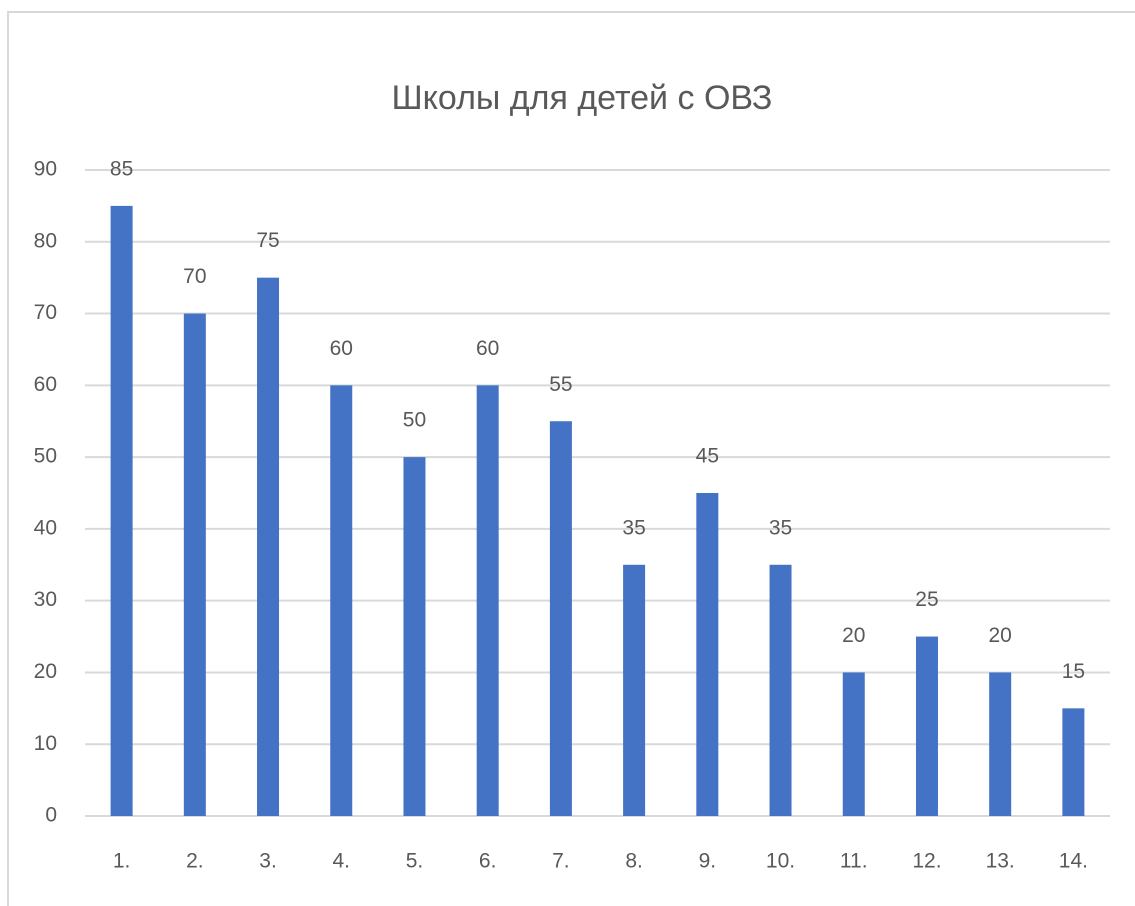  What do you see at coordinates (341, 861) in the screenshot?
I see `x-tick-label: 4.` at bounding box center [341, 861].